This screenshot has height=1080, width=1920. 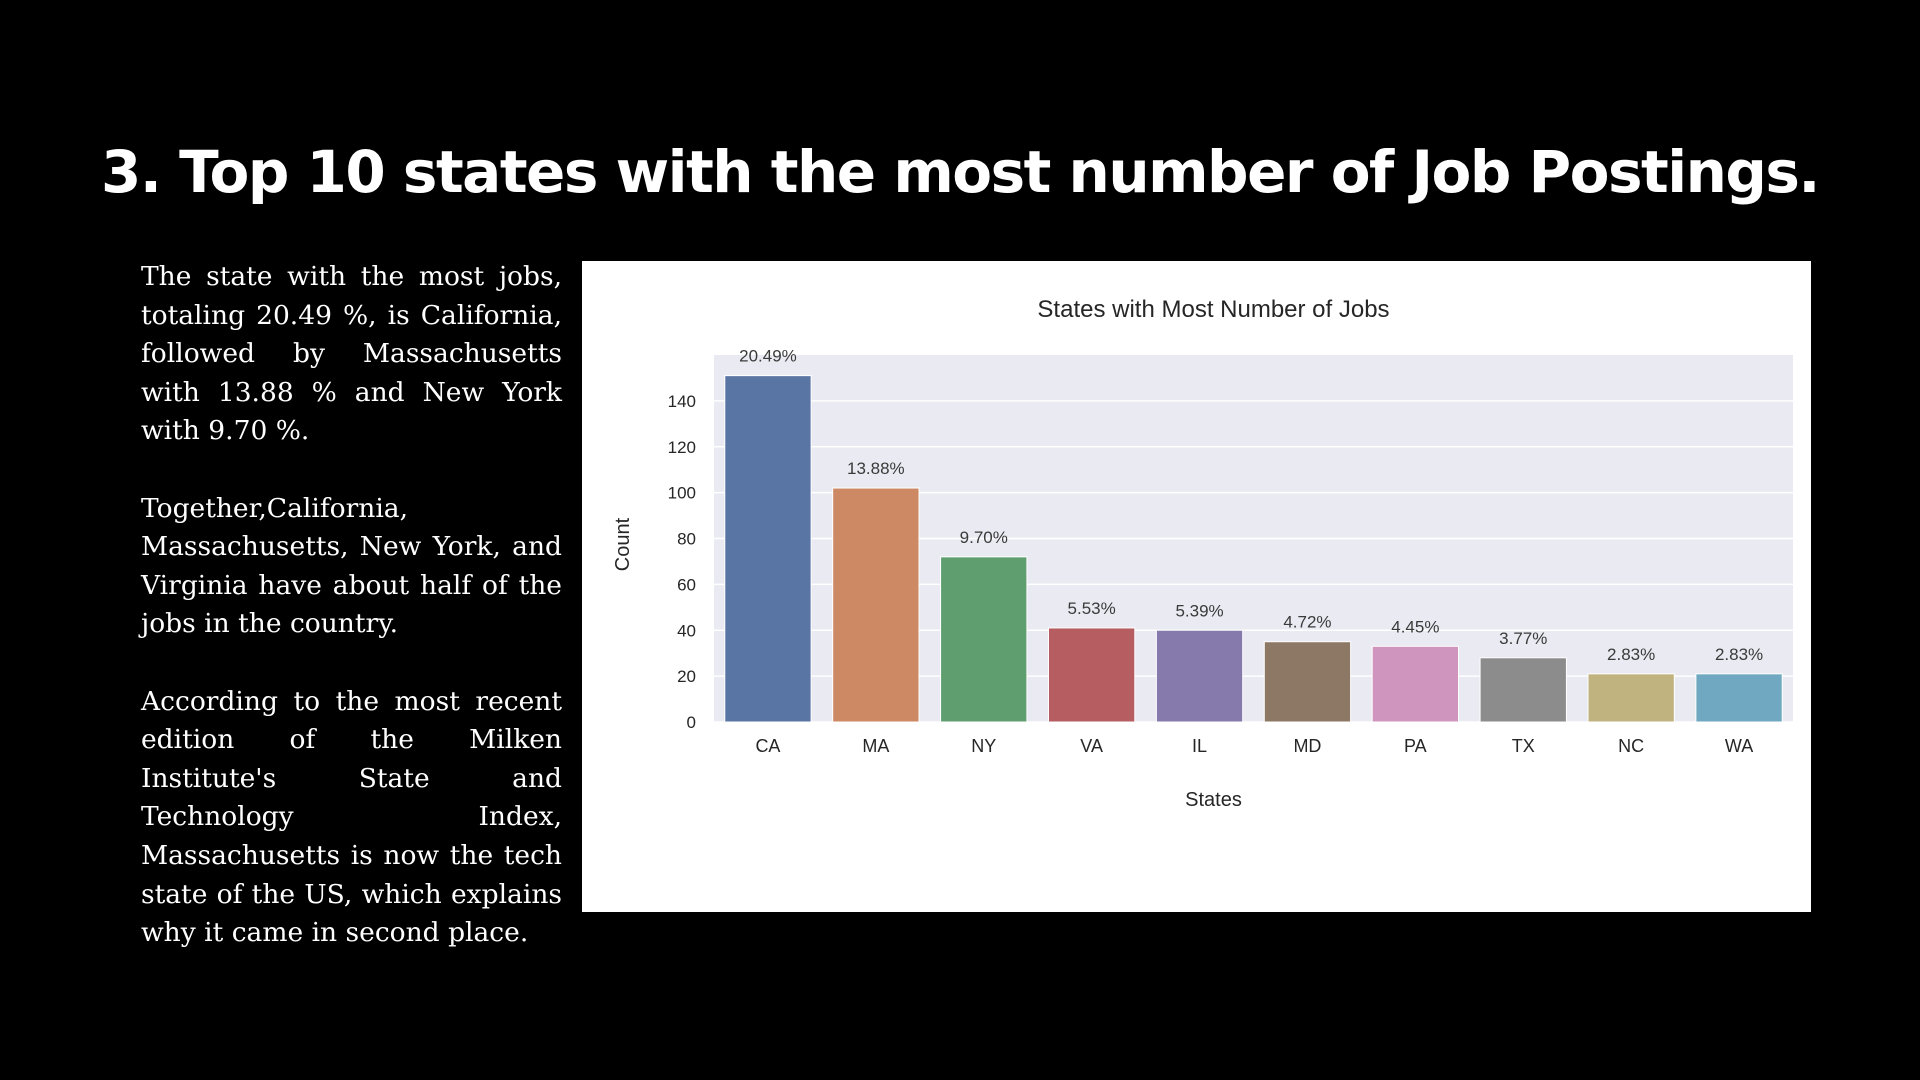 I want to click on x-tick-label: VA, so click(x=1091, y=746).